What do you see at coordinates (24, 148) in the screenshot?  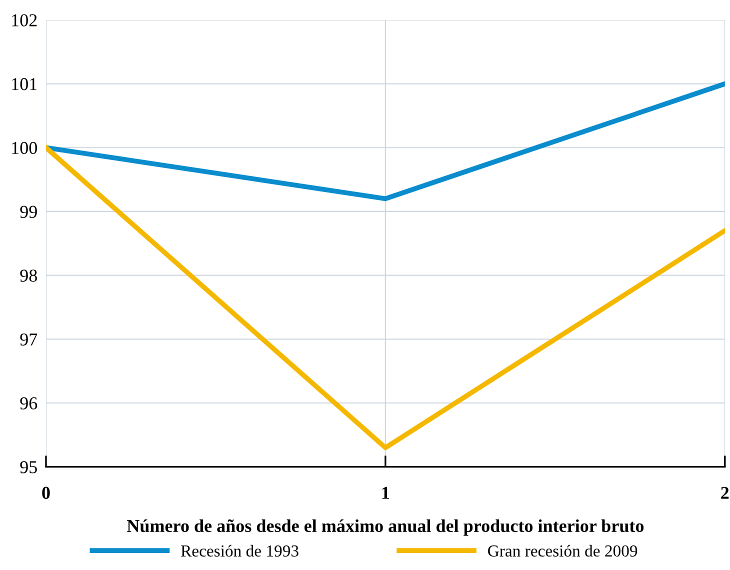 I see `y-tick-label: 100` at bounding box center [24, 148].